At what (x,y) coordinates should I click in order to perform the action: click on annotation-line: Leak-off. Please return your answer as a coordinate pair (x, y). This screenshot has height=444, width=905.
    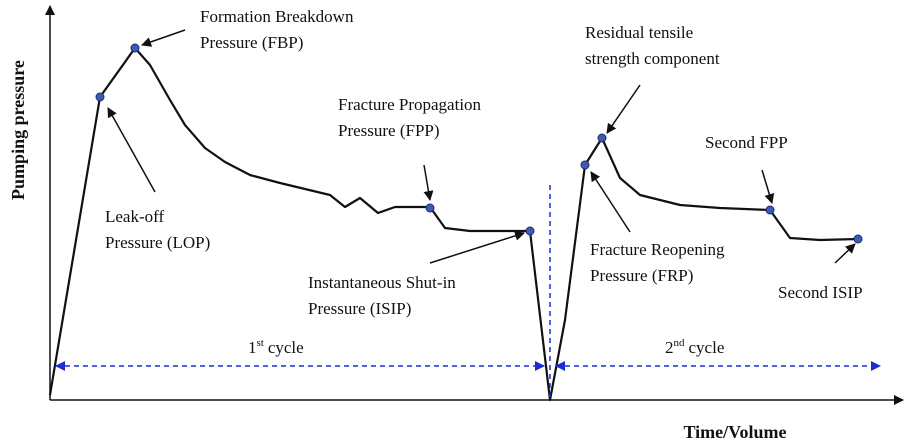
    Looking at the image, I should click on (134, 216).